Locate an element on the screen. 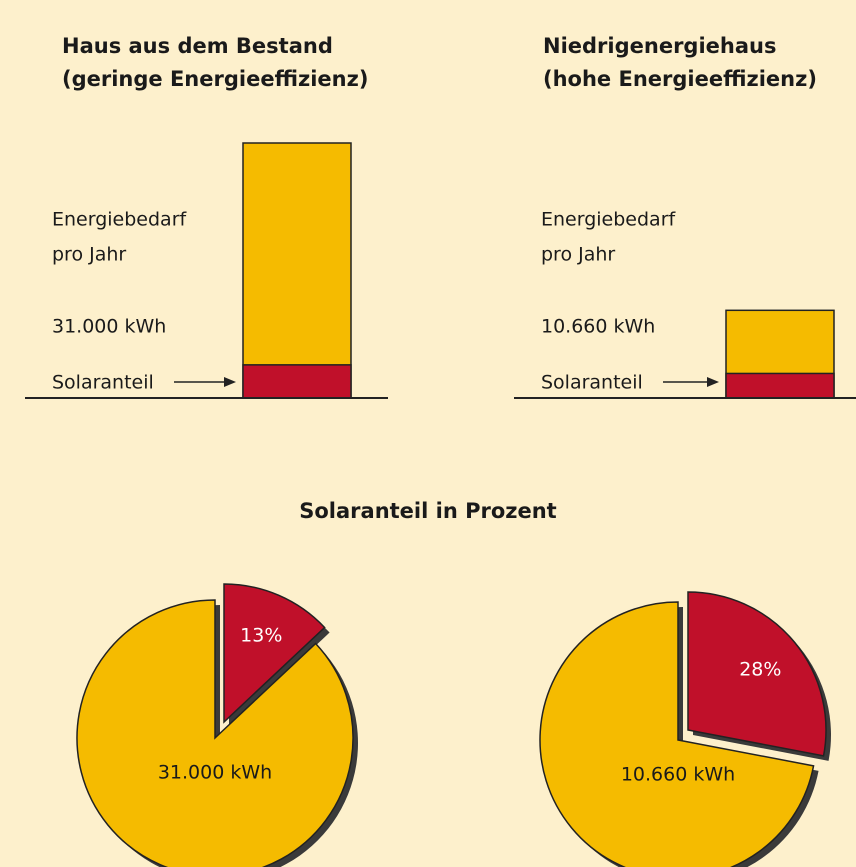 Image resolution: width=856 pixels, height=867 pixels. bar is located at coordinates (297, 270).